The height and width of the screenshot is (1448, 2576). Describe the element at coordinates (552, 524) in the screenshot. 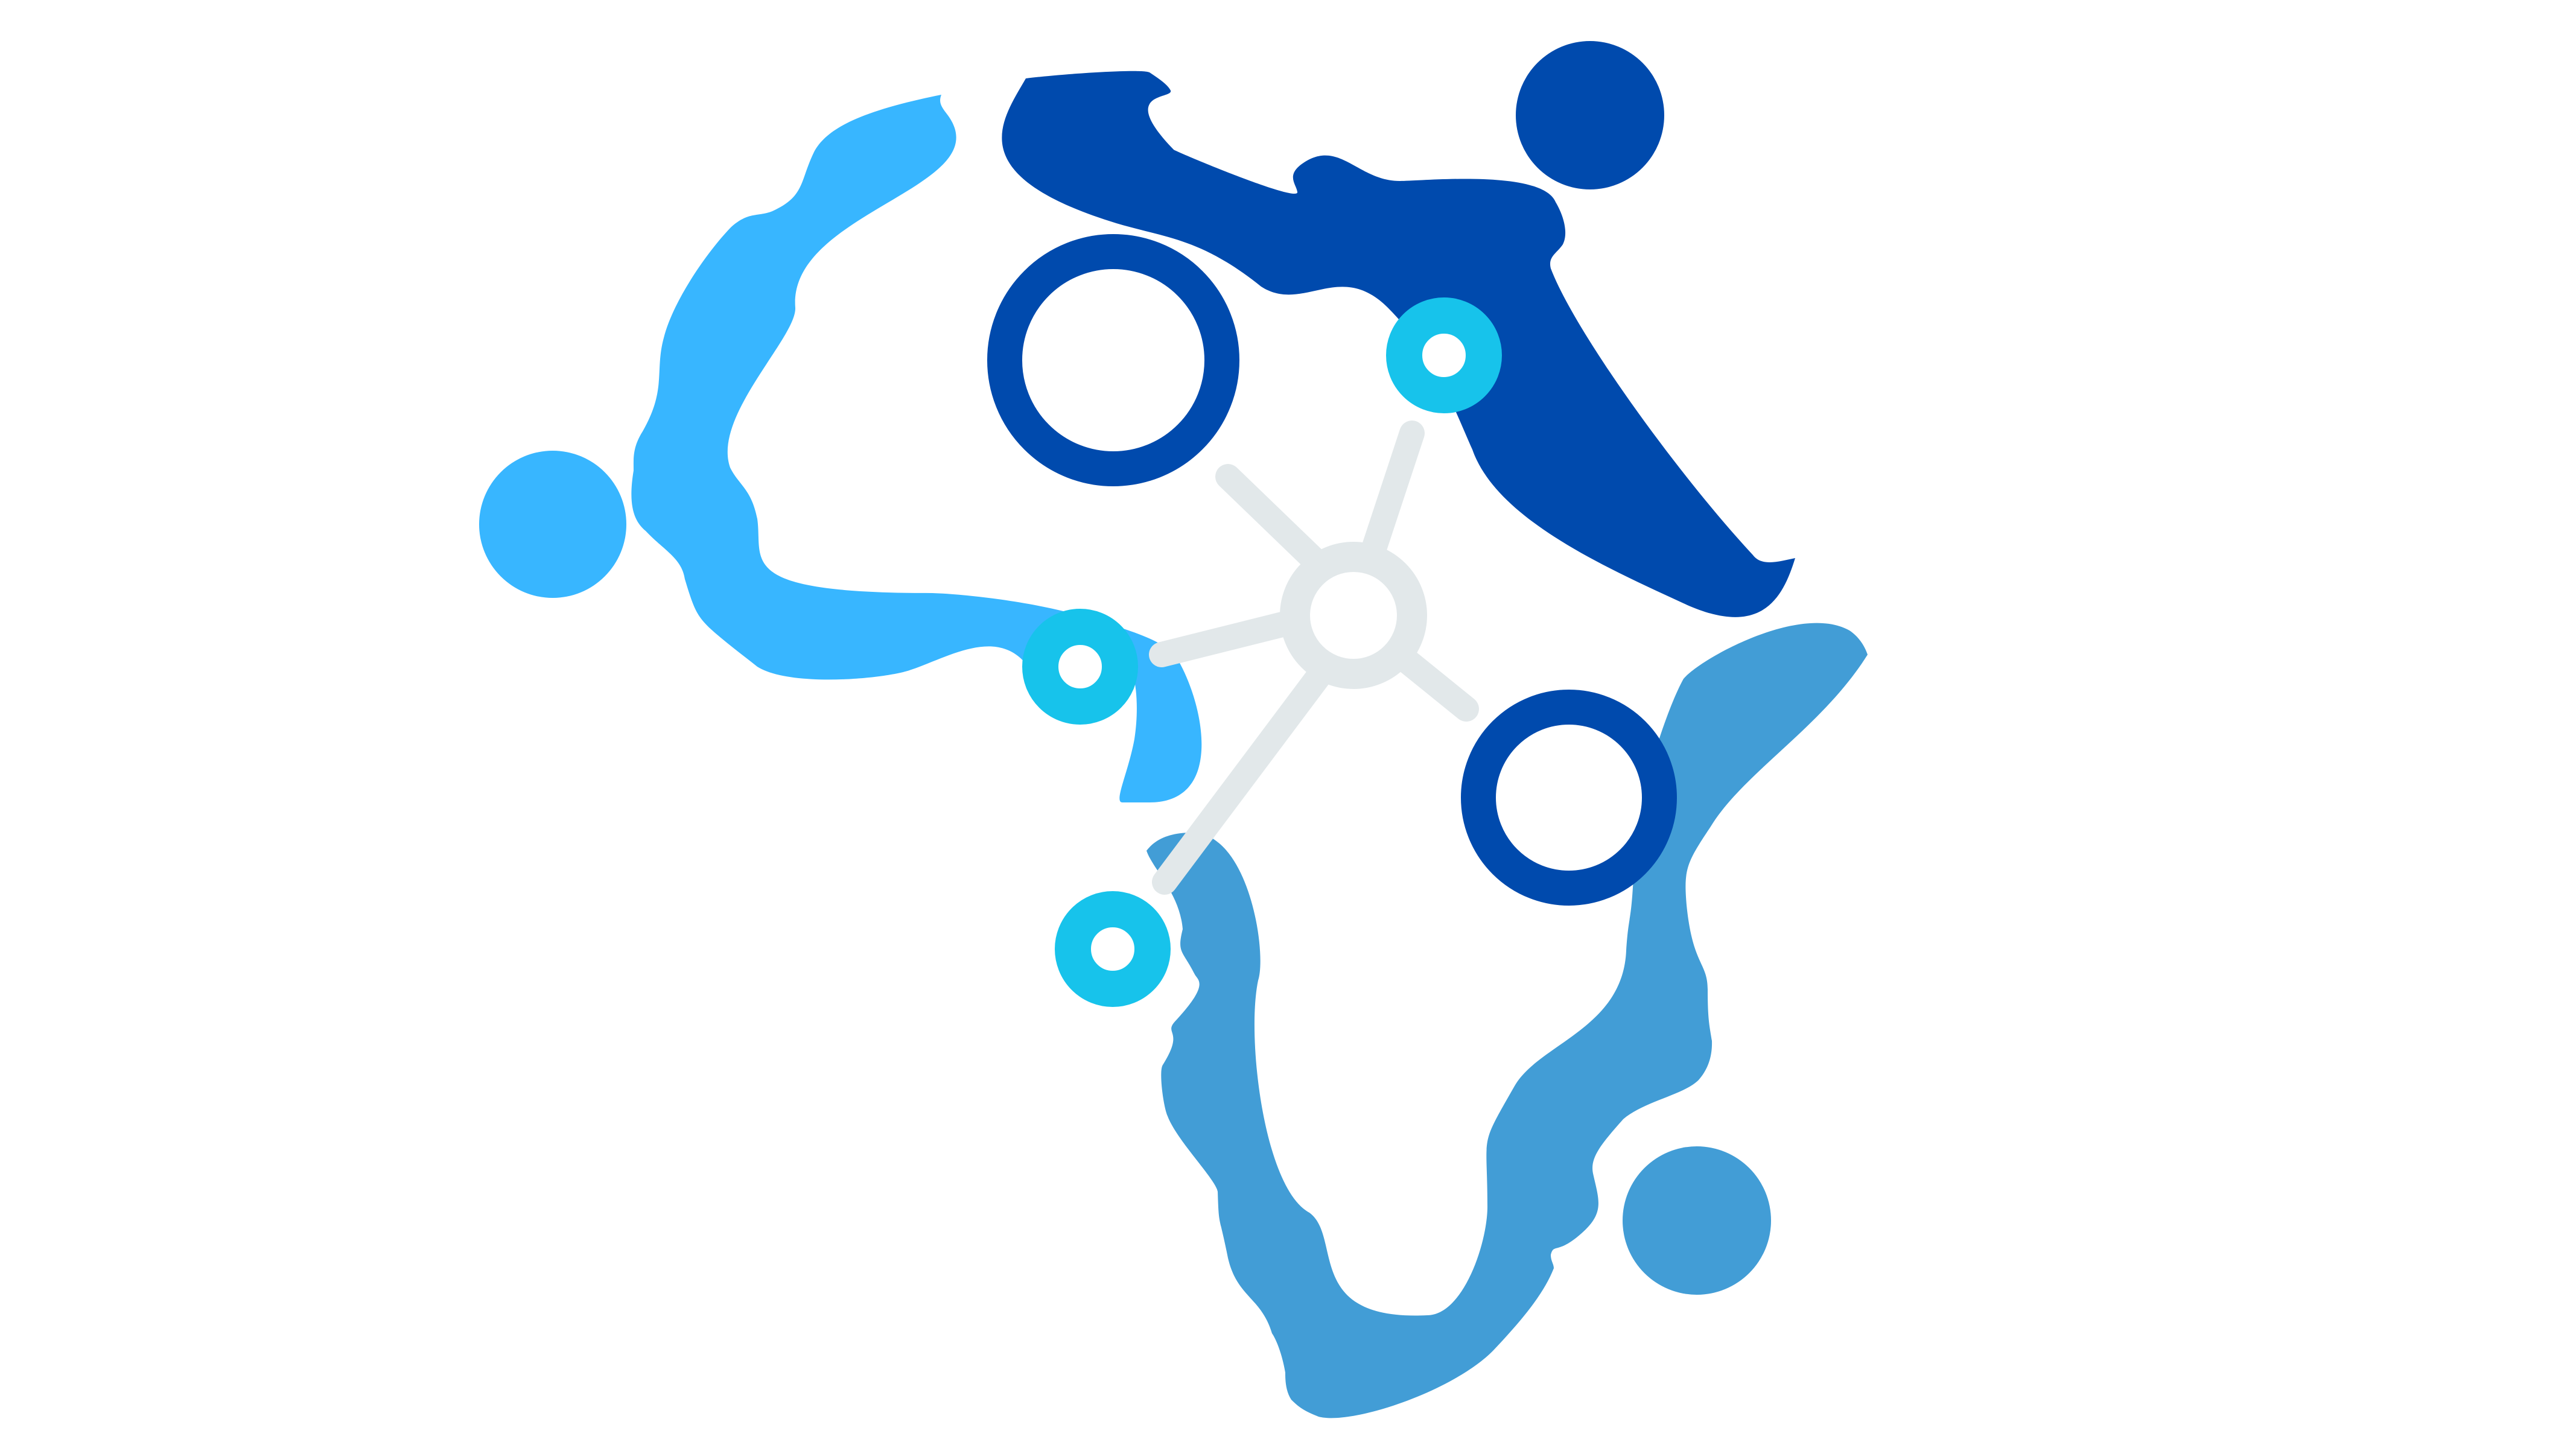

I see `left-figure-head` at that location.